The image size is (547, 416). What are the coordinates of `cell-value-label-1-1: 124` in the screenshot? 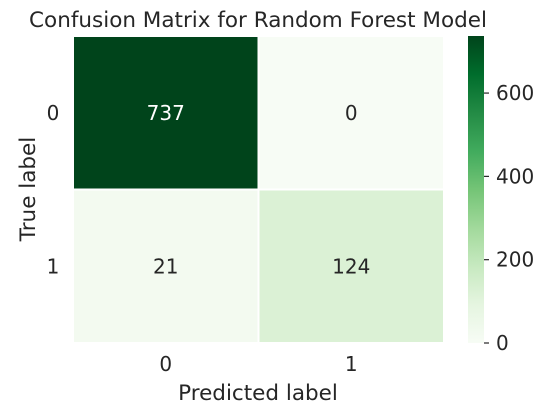 It's located at (351, 266).